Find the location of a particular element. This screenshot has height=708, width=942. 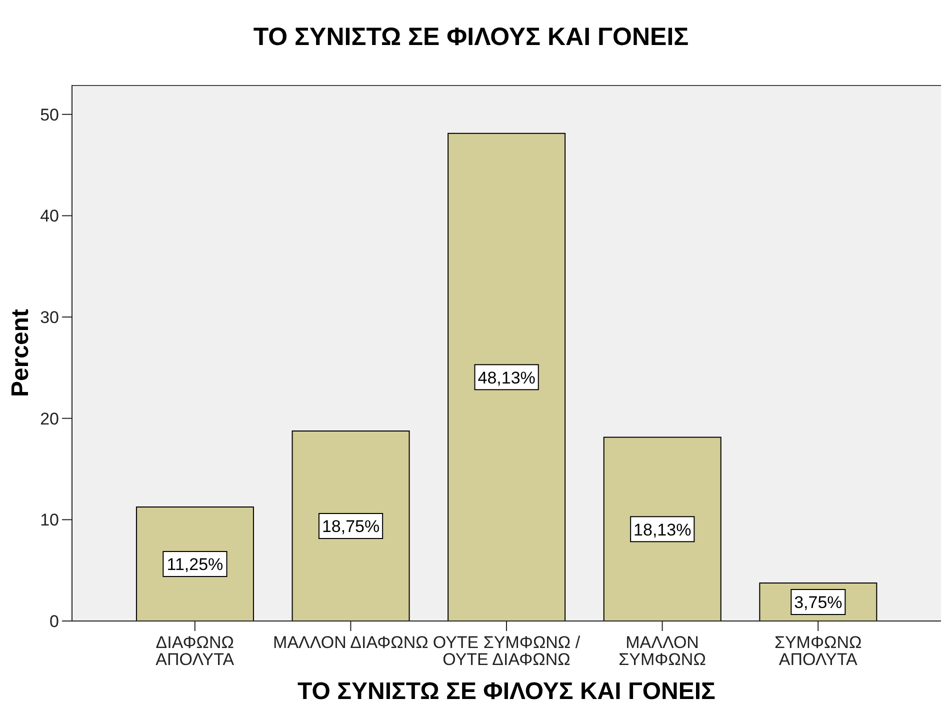

y-tick-label: 50 is located at coordinates (49, 114).